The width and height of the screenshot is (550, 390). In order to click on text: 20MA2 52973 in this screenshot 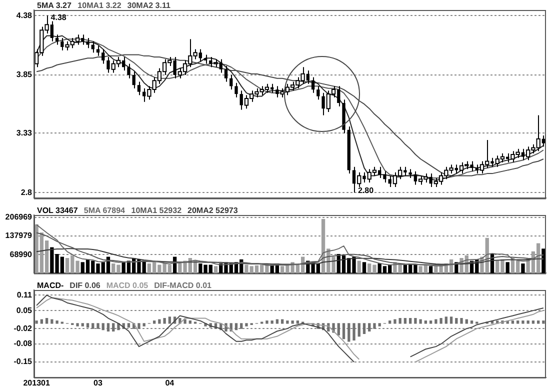, I will do `click(213, 210)`.